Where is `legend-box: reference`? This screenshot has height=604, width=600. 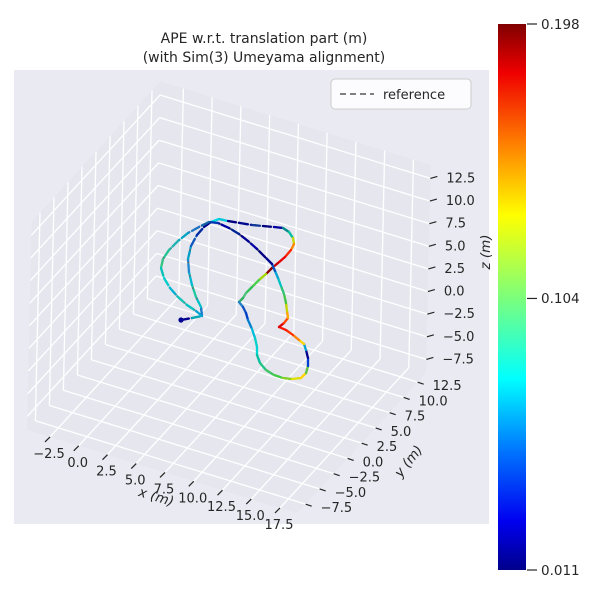 legend-box: reference is located at coordinates (401, 94).